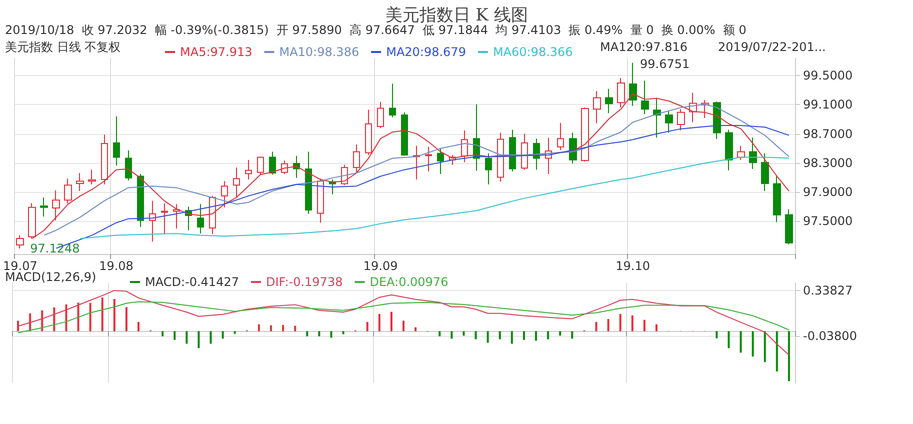 The height and width of the screenshot is (424, 913). What do you see at coordinates (55, 249) in the screenshot?
I see `annotation: 97.1248` at bounding box center [55, 249].